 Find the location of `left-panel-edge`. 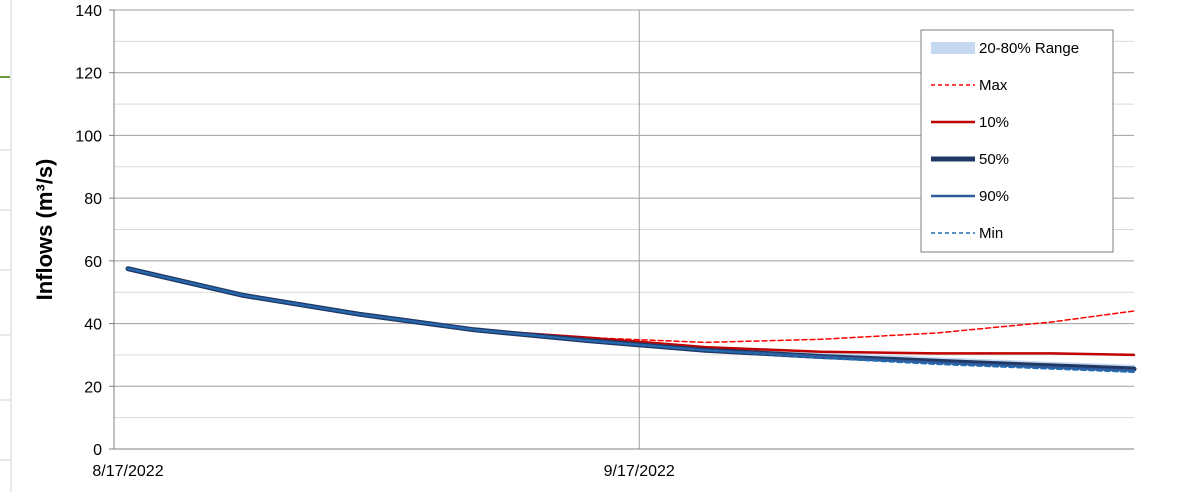

left-panel-edge is located at coordinates (6, 246).